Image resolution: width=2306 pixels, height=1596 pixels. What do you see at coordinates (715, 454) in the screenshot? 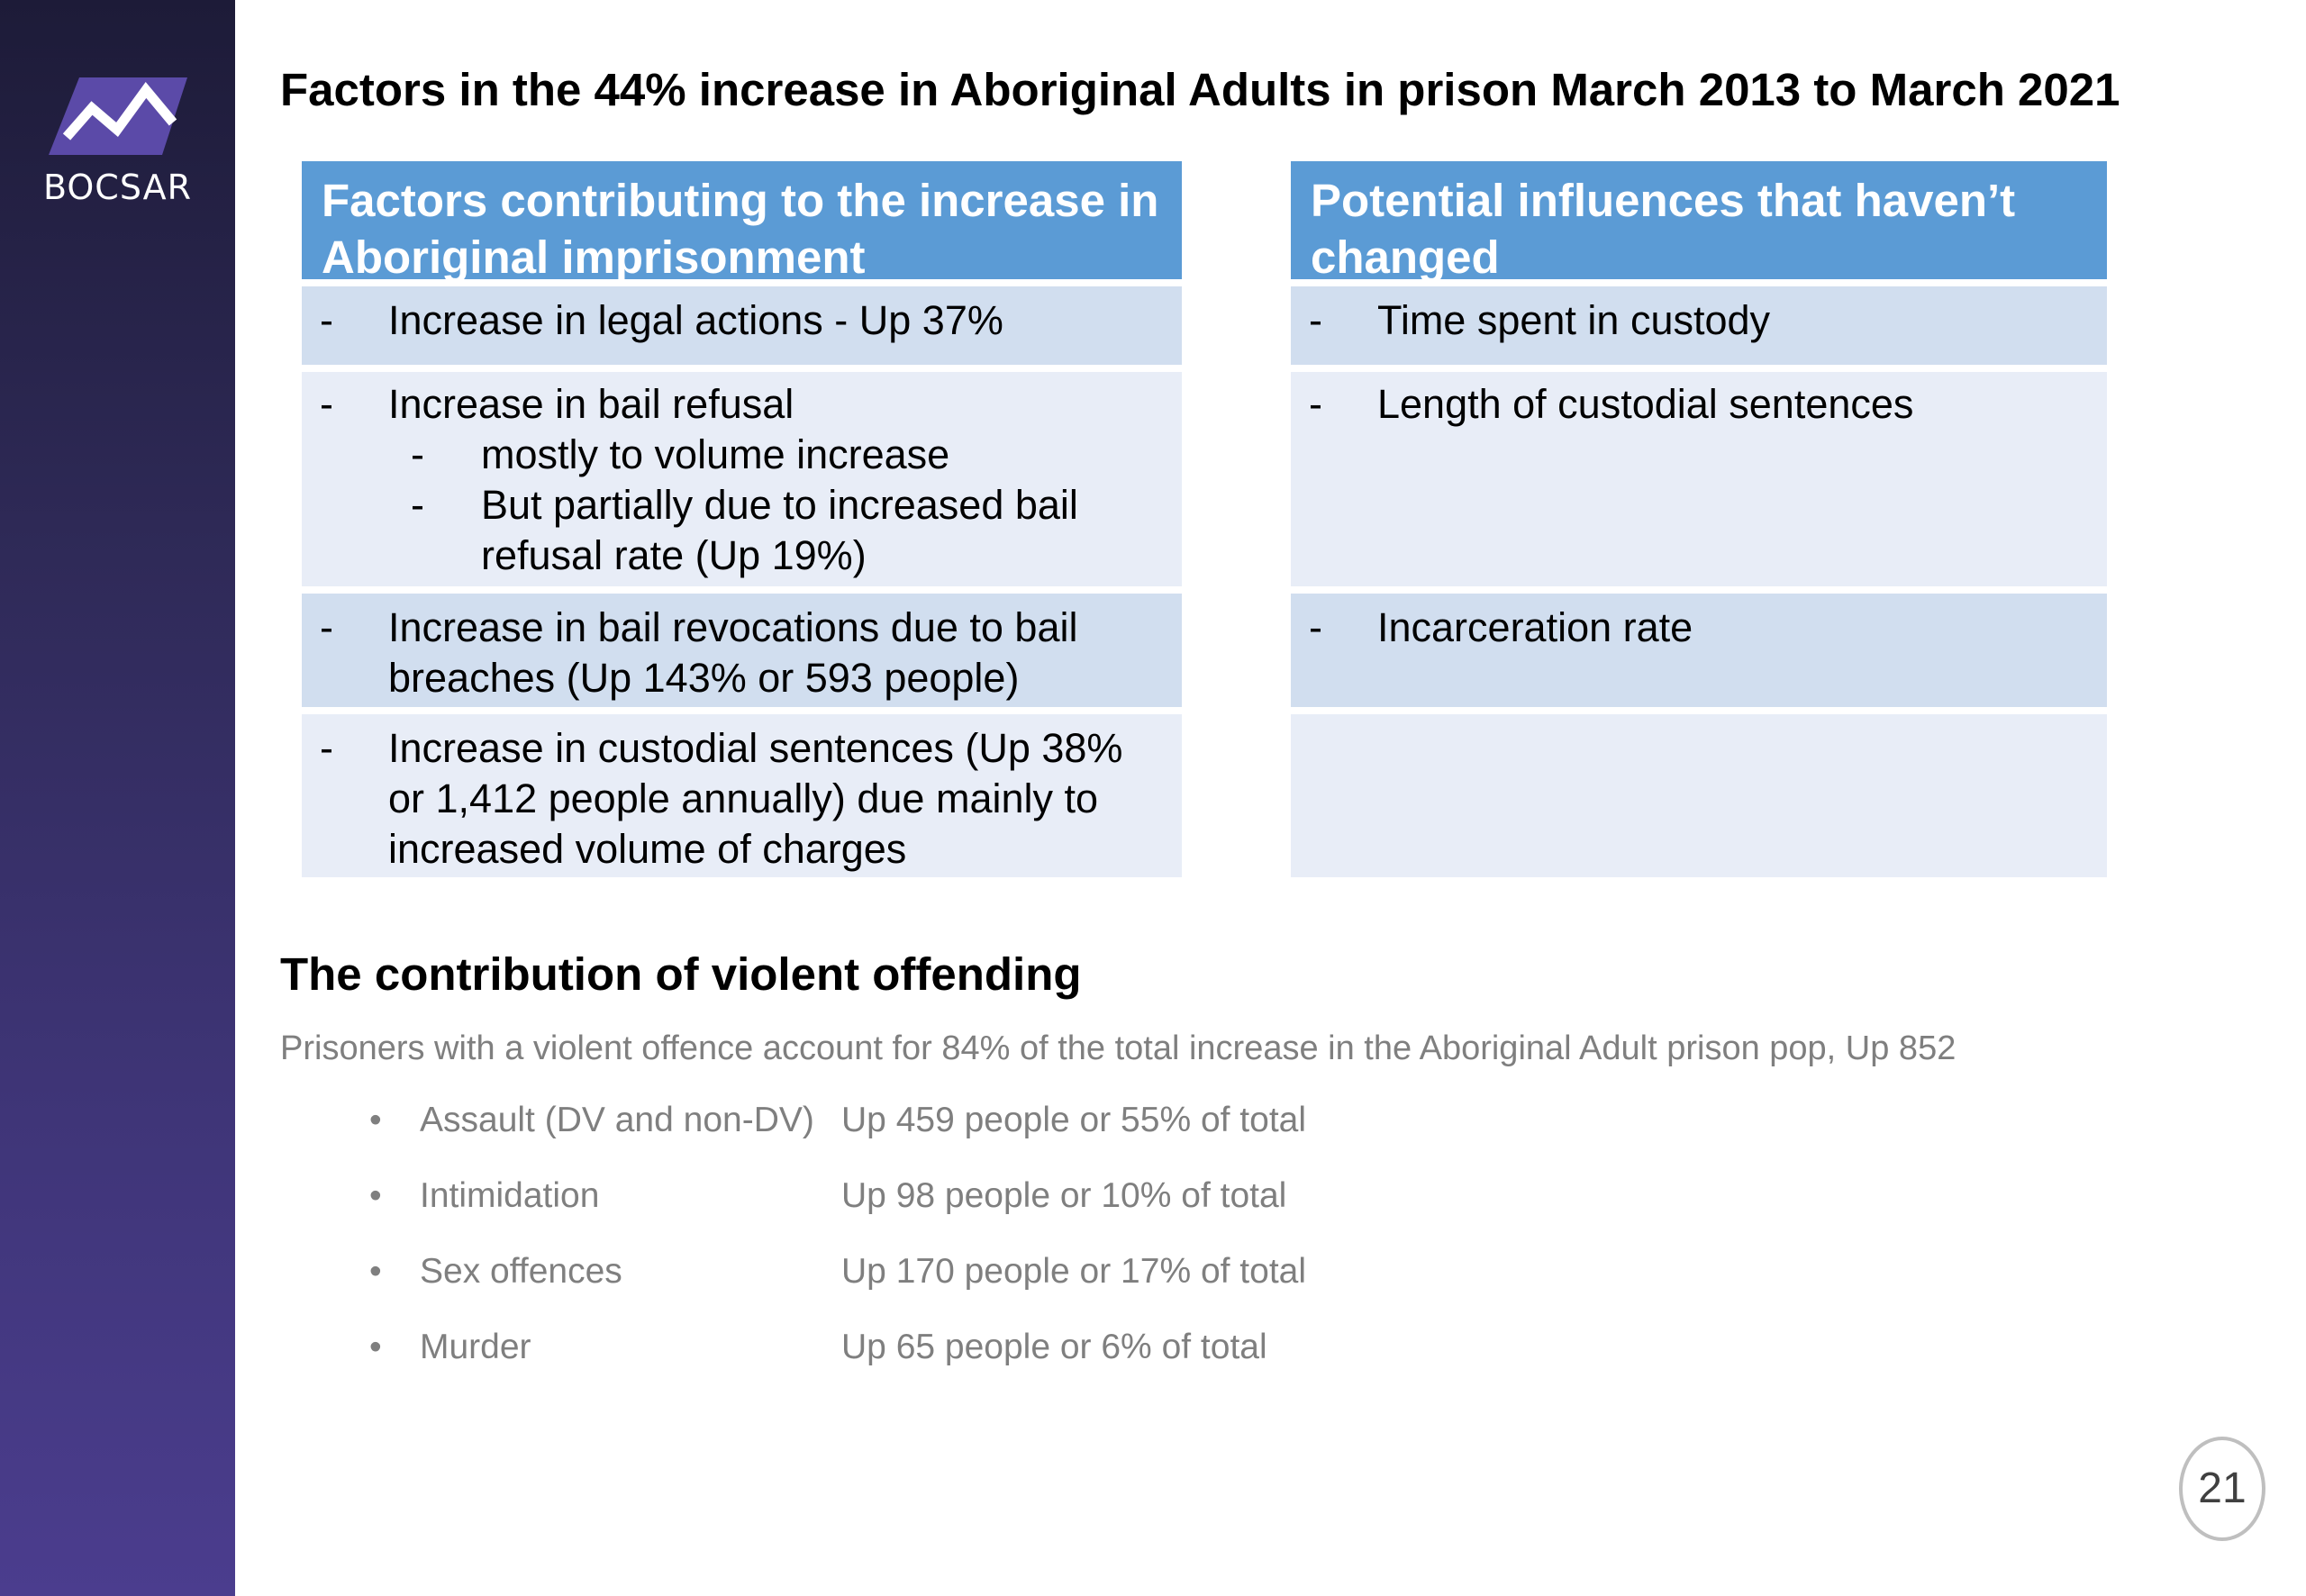
I see `sub-text: mostly to volume increase` at bounding box center [715, 454].